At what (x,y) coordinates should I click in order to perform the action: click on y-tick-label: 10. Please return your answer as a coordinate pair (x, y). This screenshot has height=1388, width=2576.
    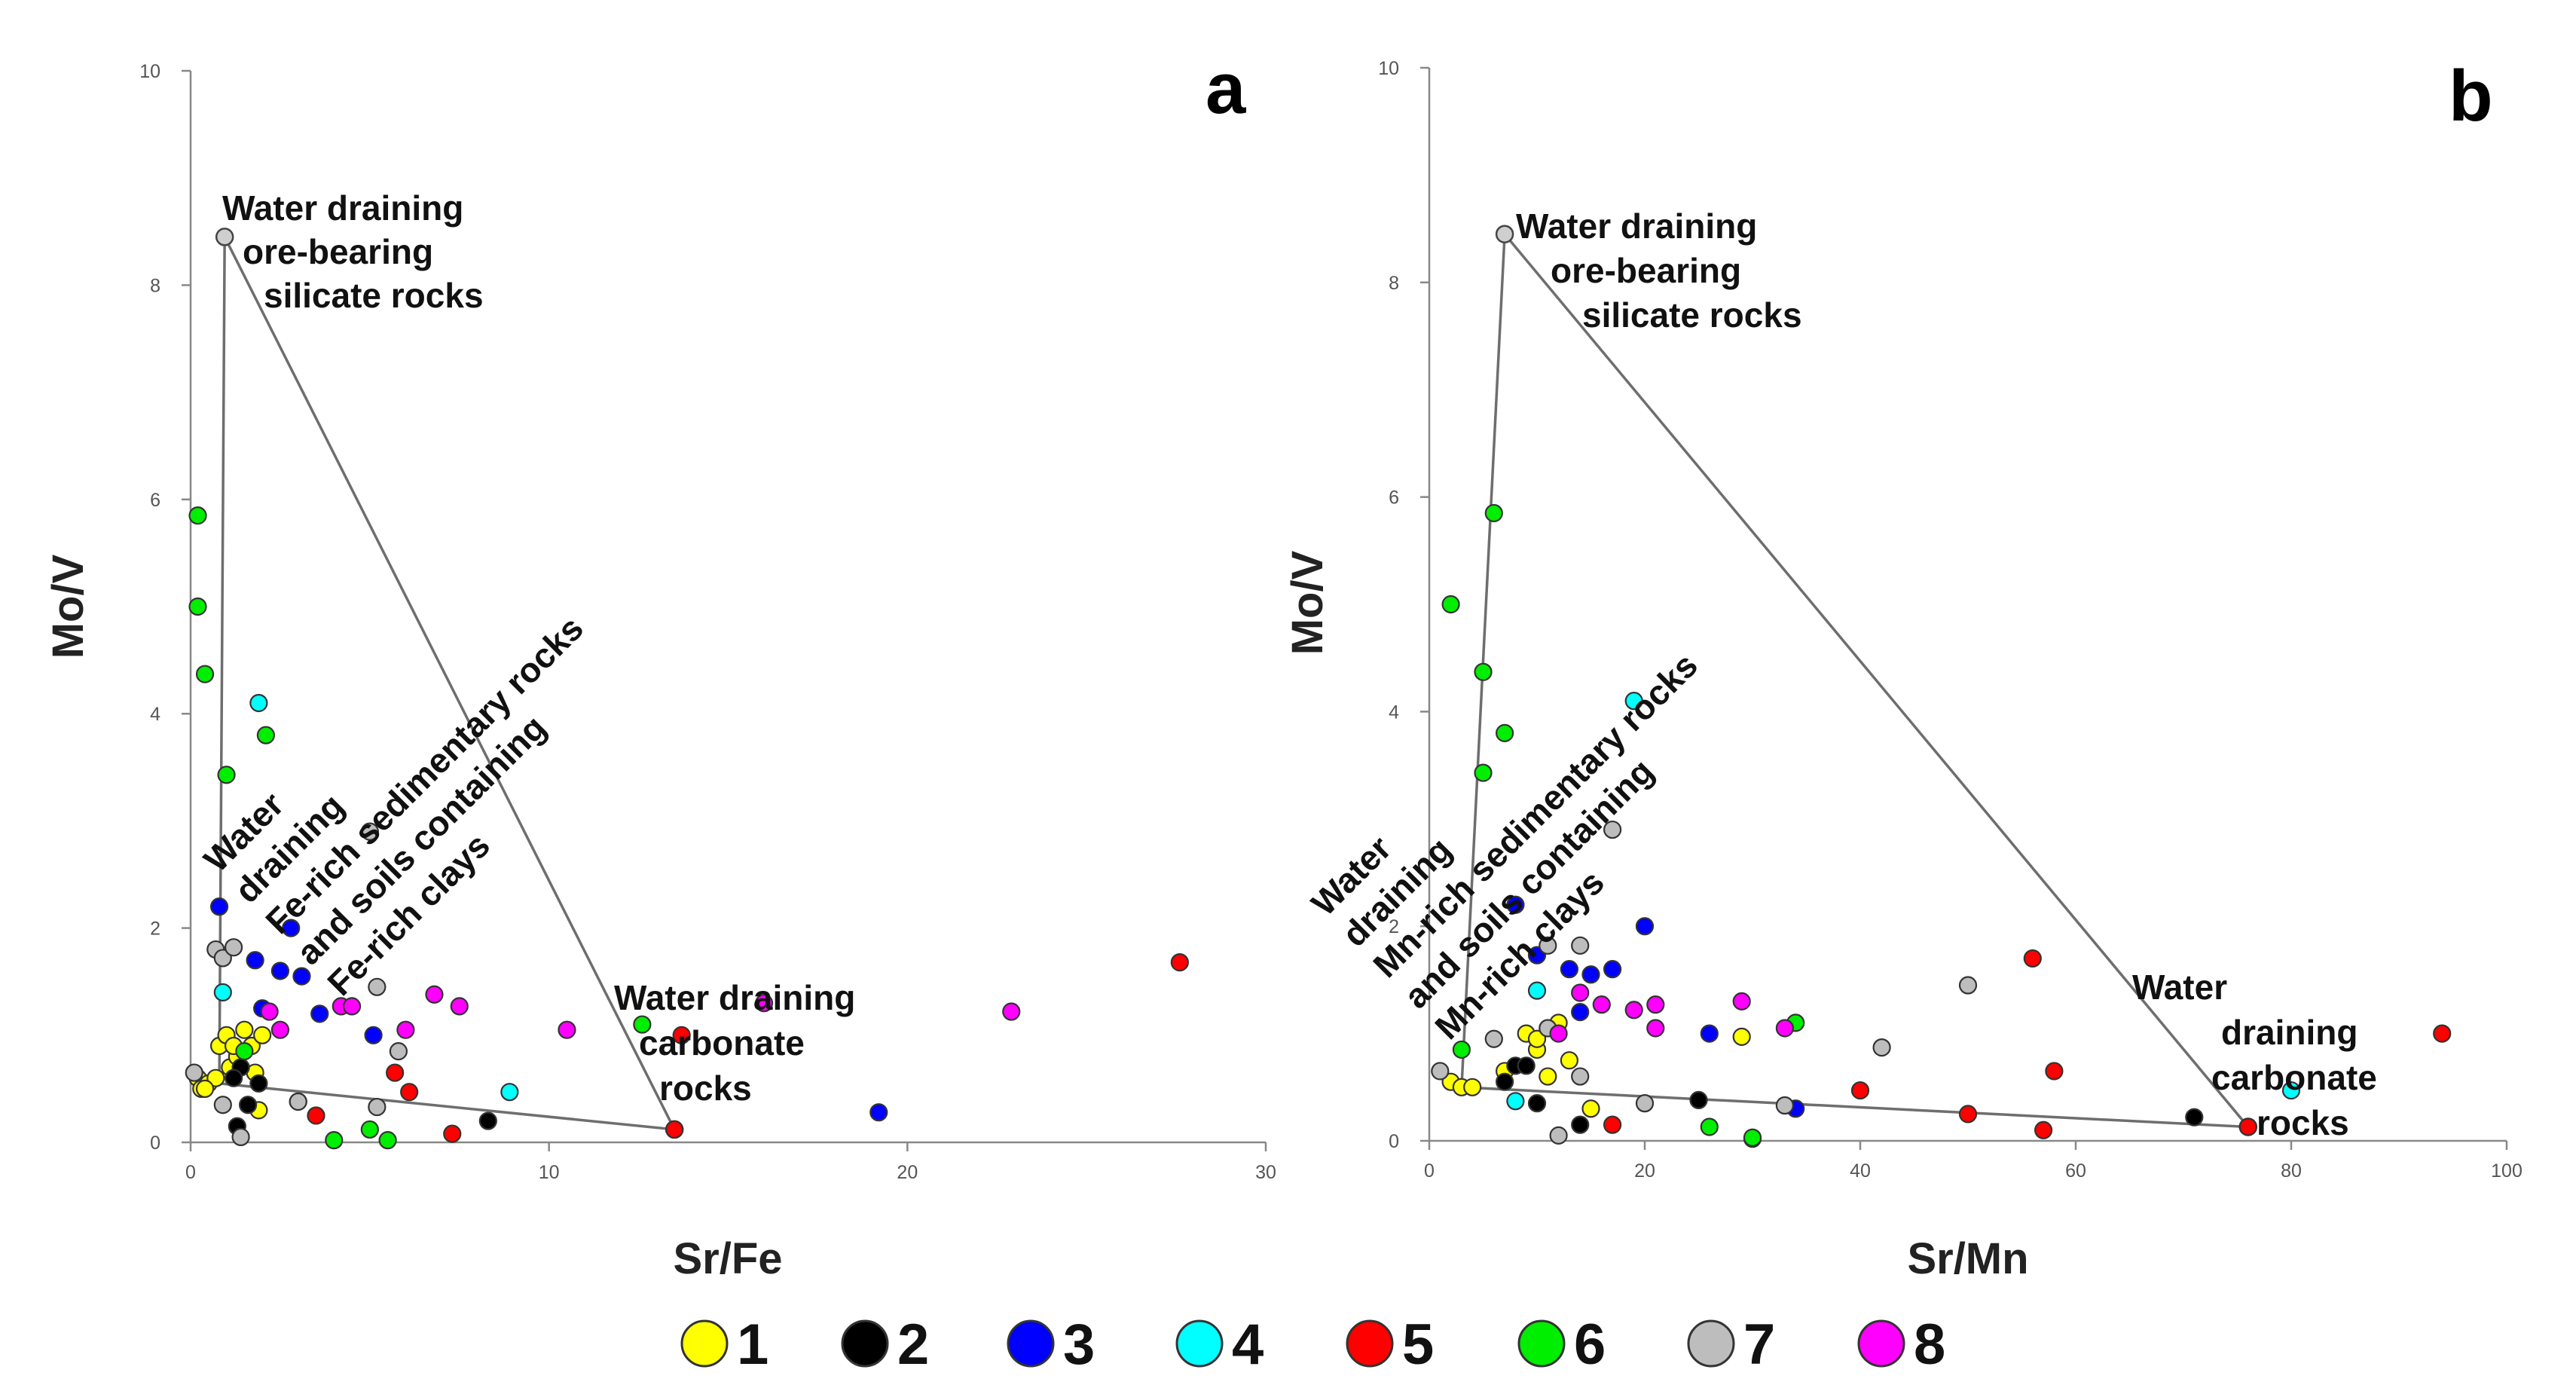
    Looking at the image, I should click on (1388, 69).